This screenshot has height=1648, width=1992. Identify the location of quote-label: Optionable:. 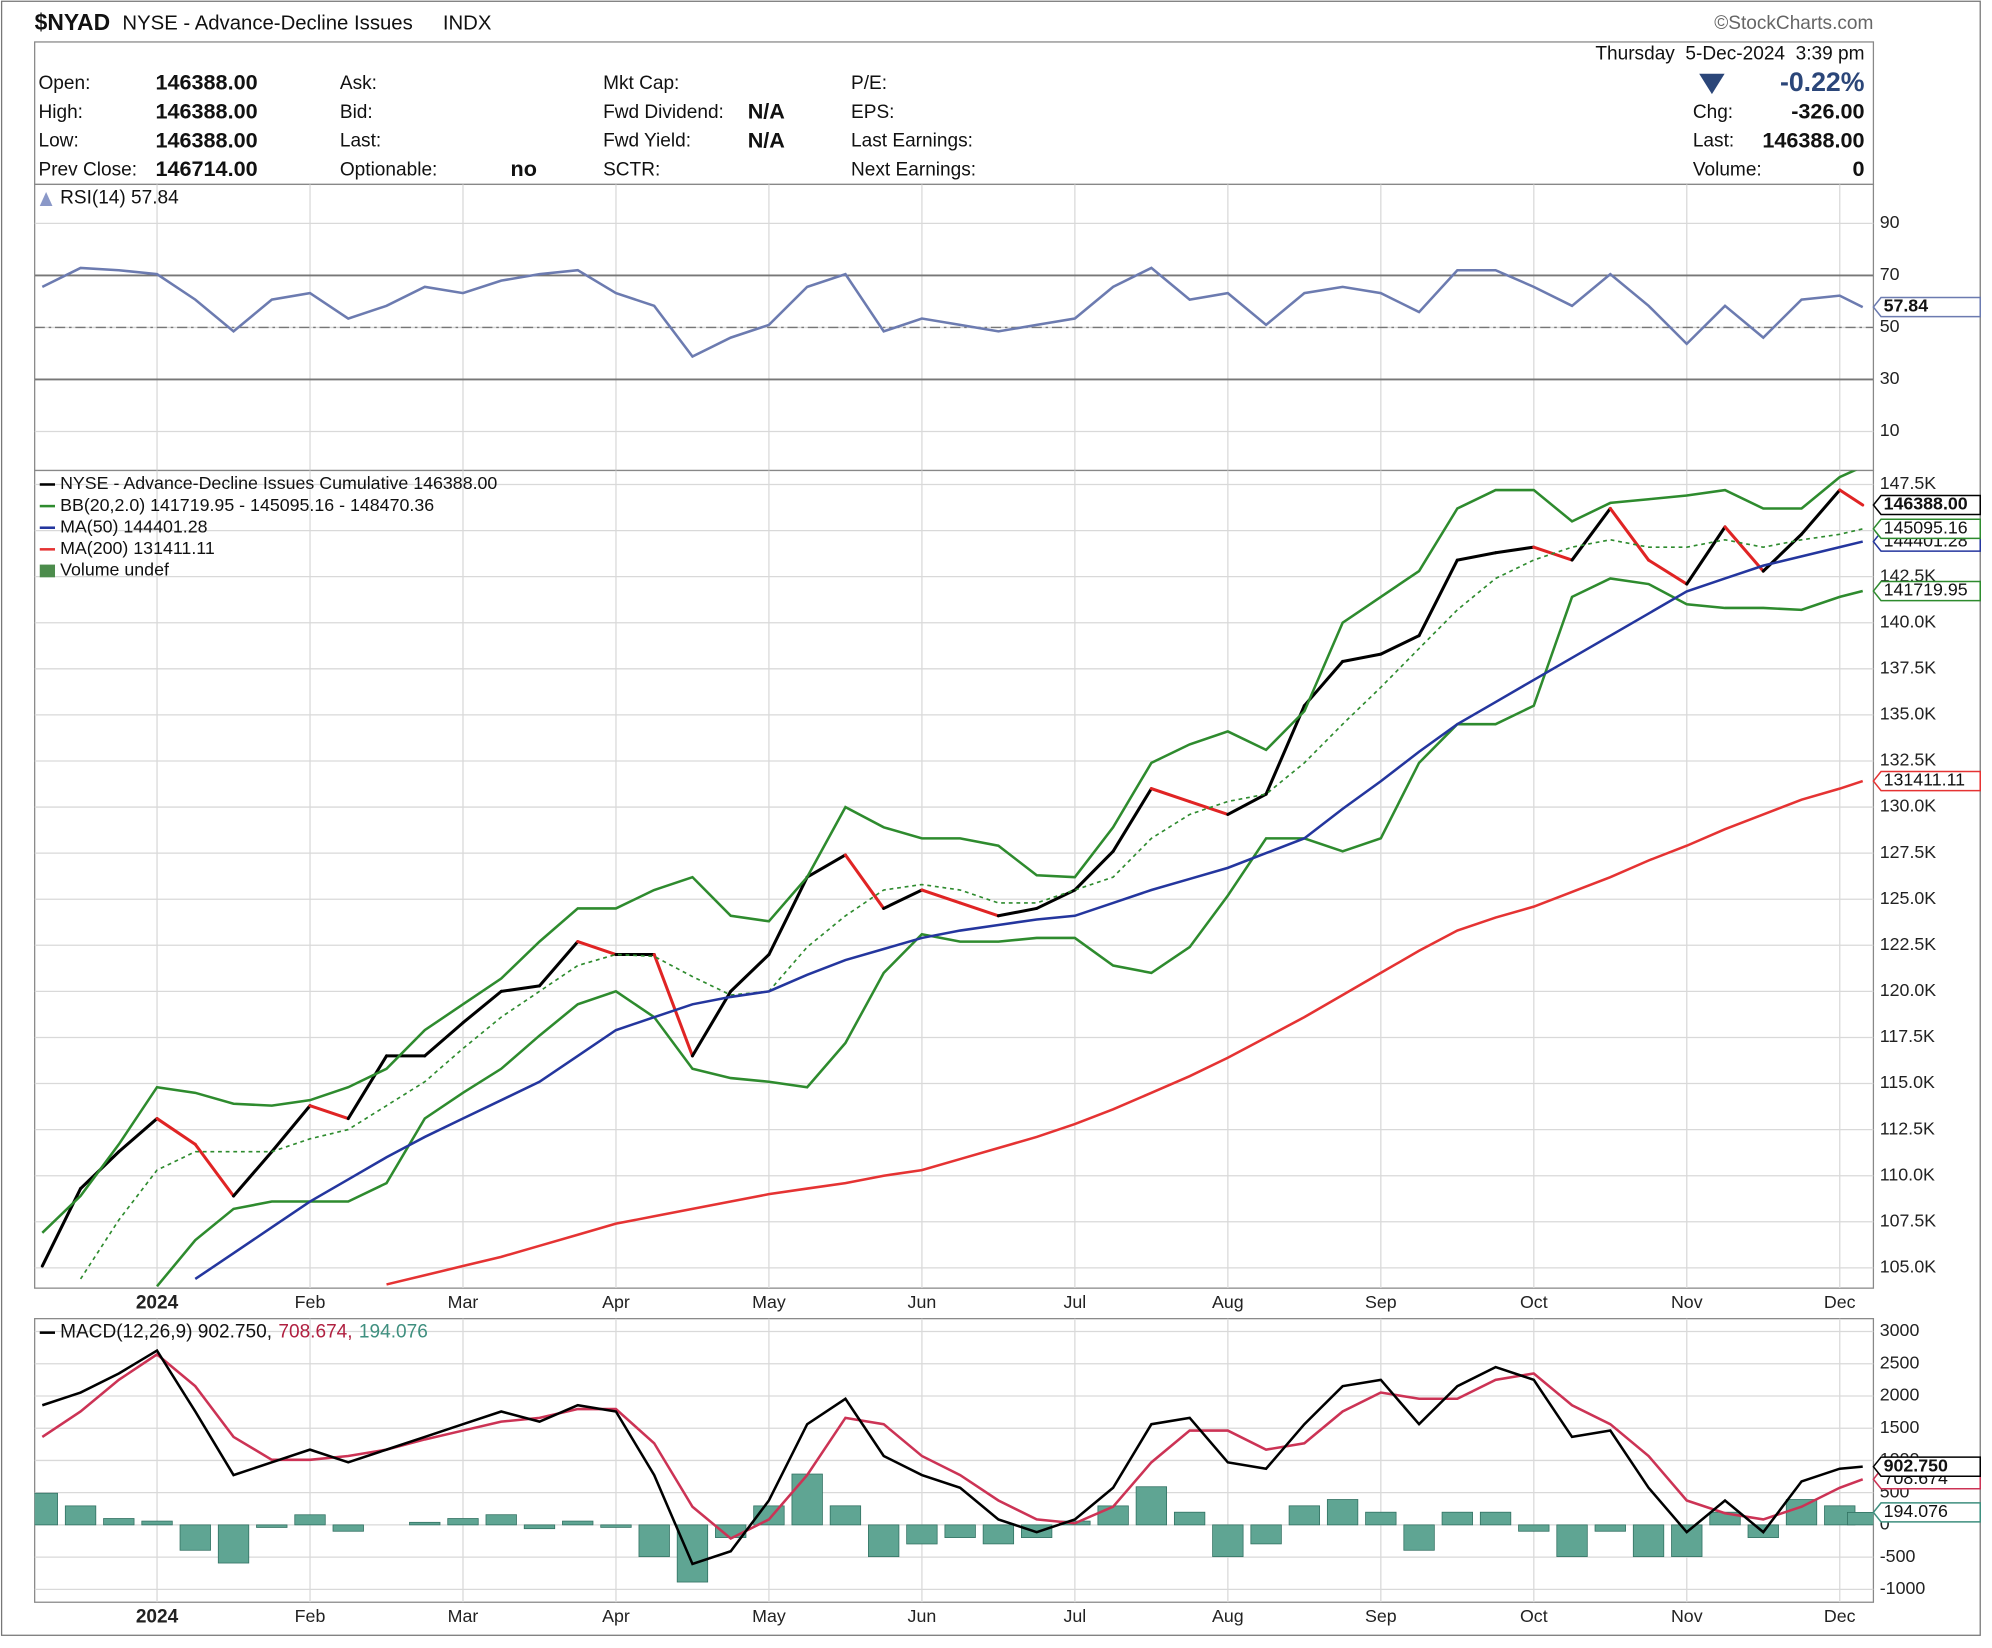
(389, 170).